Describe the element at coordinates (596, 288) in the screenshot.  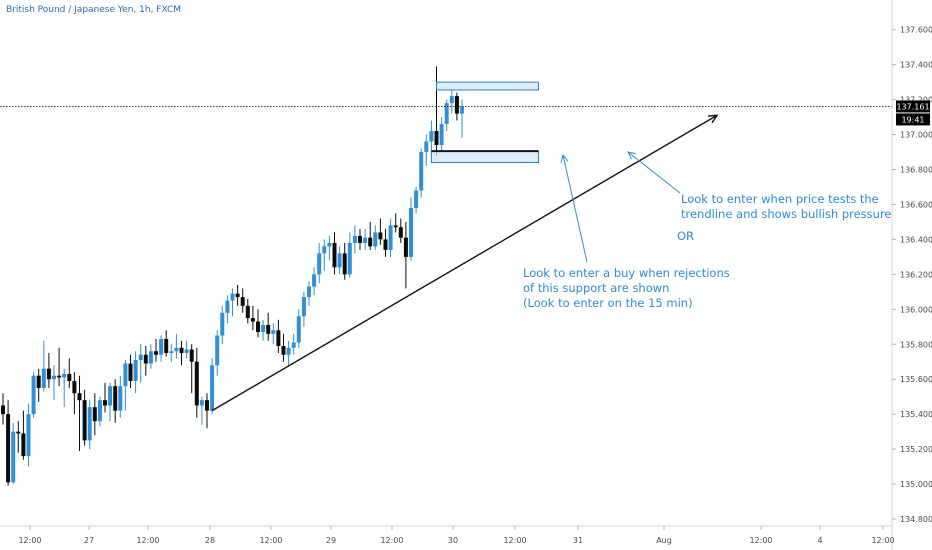
I see `support-note-text: of this support are shown` at that location.